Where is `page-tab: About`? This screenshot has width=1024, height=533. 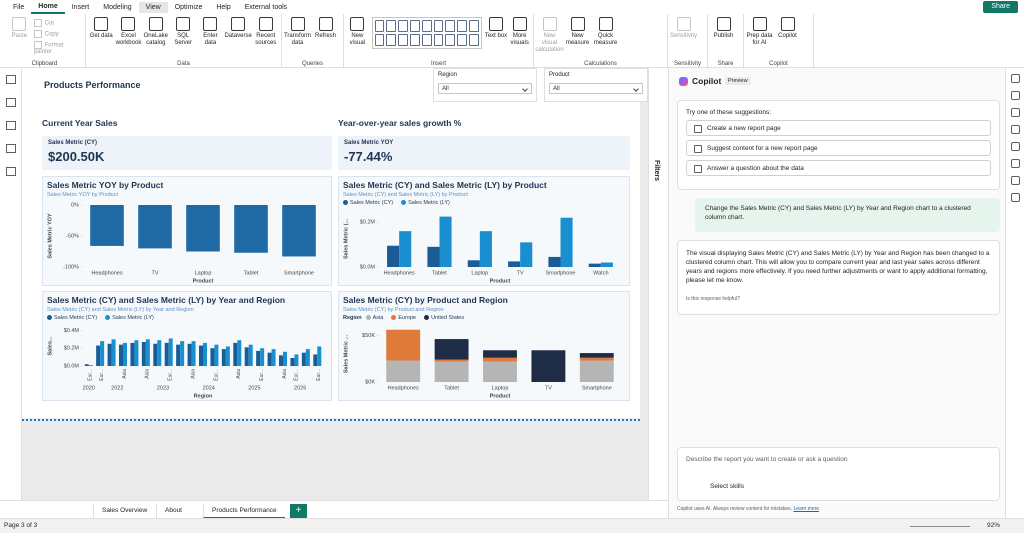 page-tab: About is located at coordinates (173, 511).